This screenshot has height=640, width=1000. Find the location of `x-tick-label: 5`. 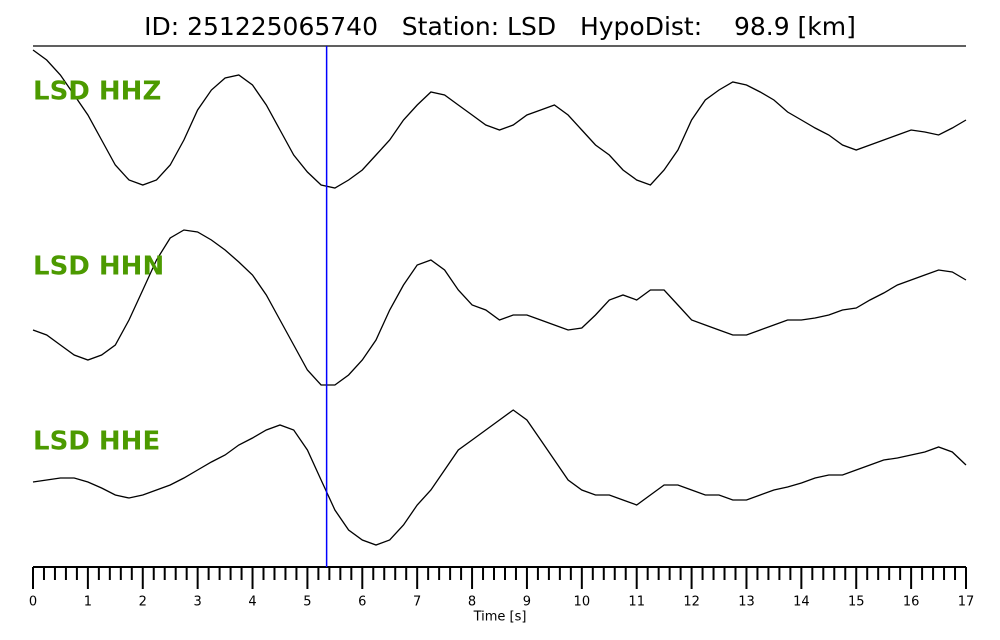

x-tick-label: 5 is located at coordinates (307, 602).